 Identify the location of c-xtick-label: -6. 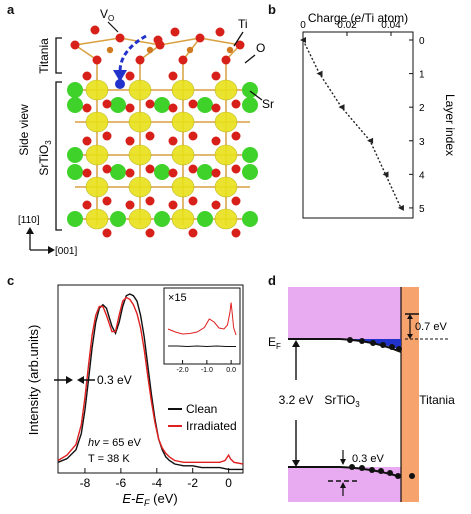
(121, 483).